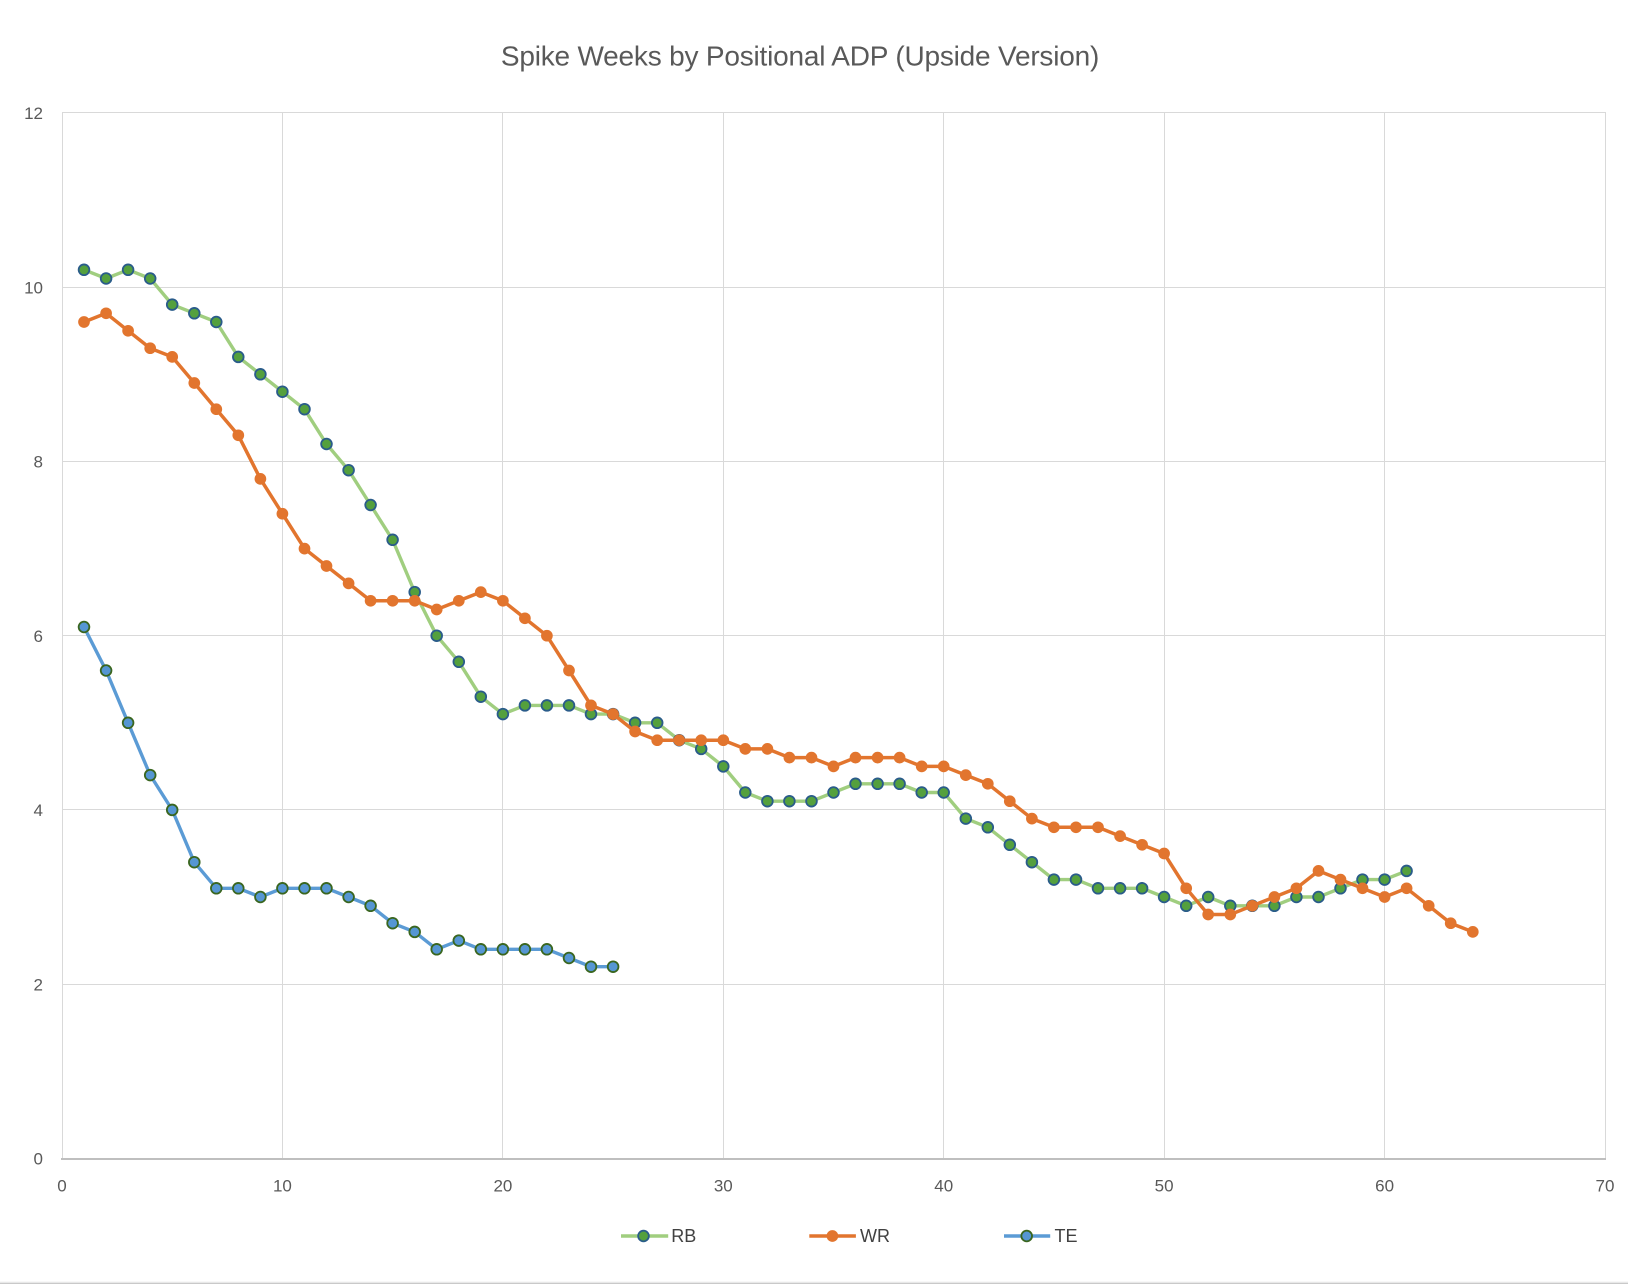 Image resolution: width=1628 pixels, height=1284 pixels. Describe the element at coordinates (38, 810) in the screenshot. I see `svg-text: 4` at that location.